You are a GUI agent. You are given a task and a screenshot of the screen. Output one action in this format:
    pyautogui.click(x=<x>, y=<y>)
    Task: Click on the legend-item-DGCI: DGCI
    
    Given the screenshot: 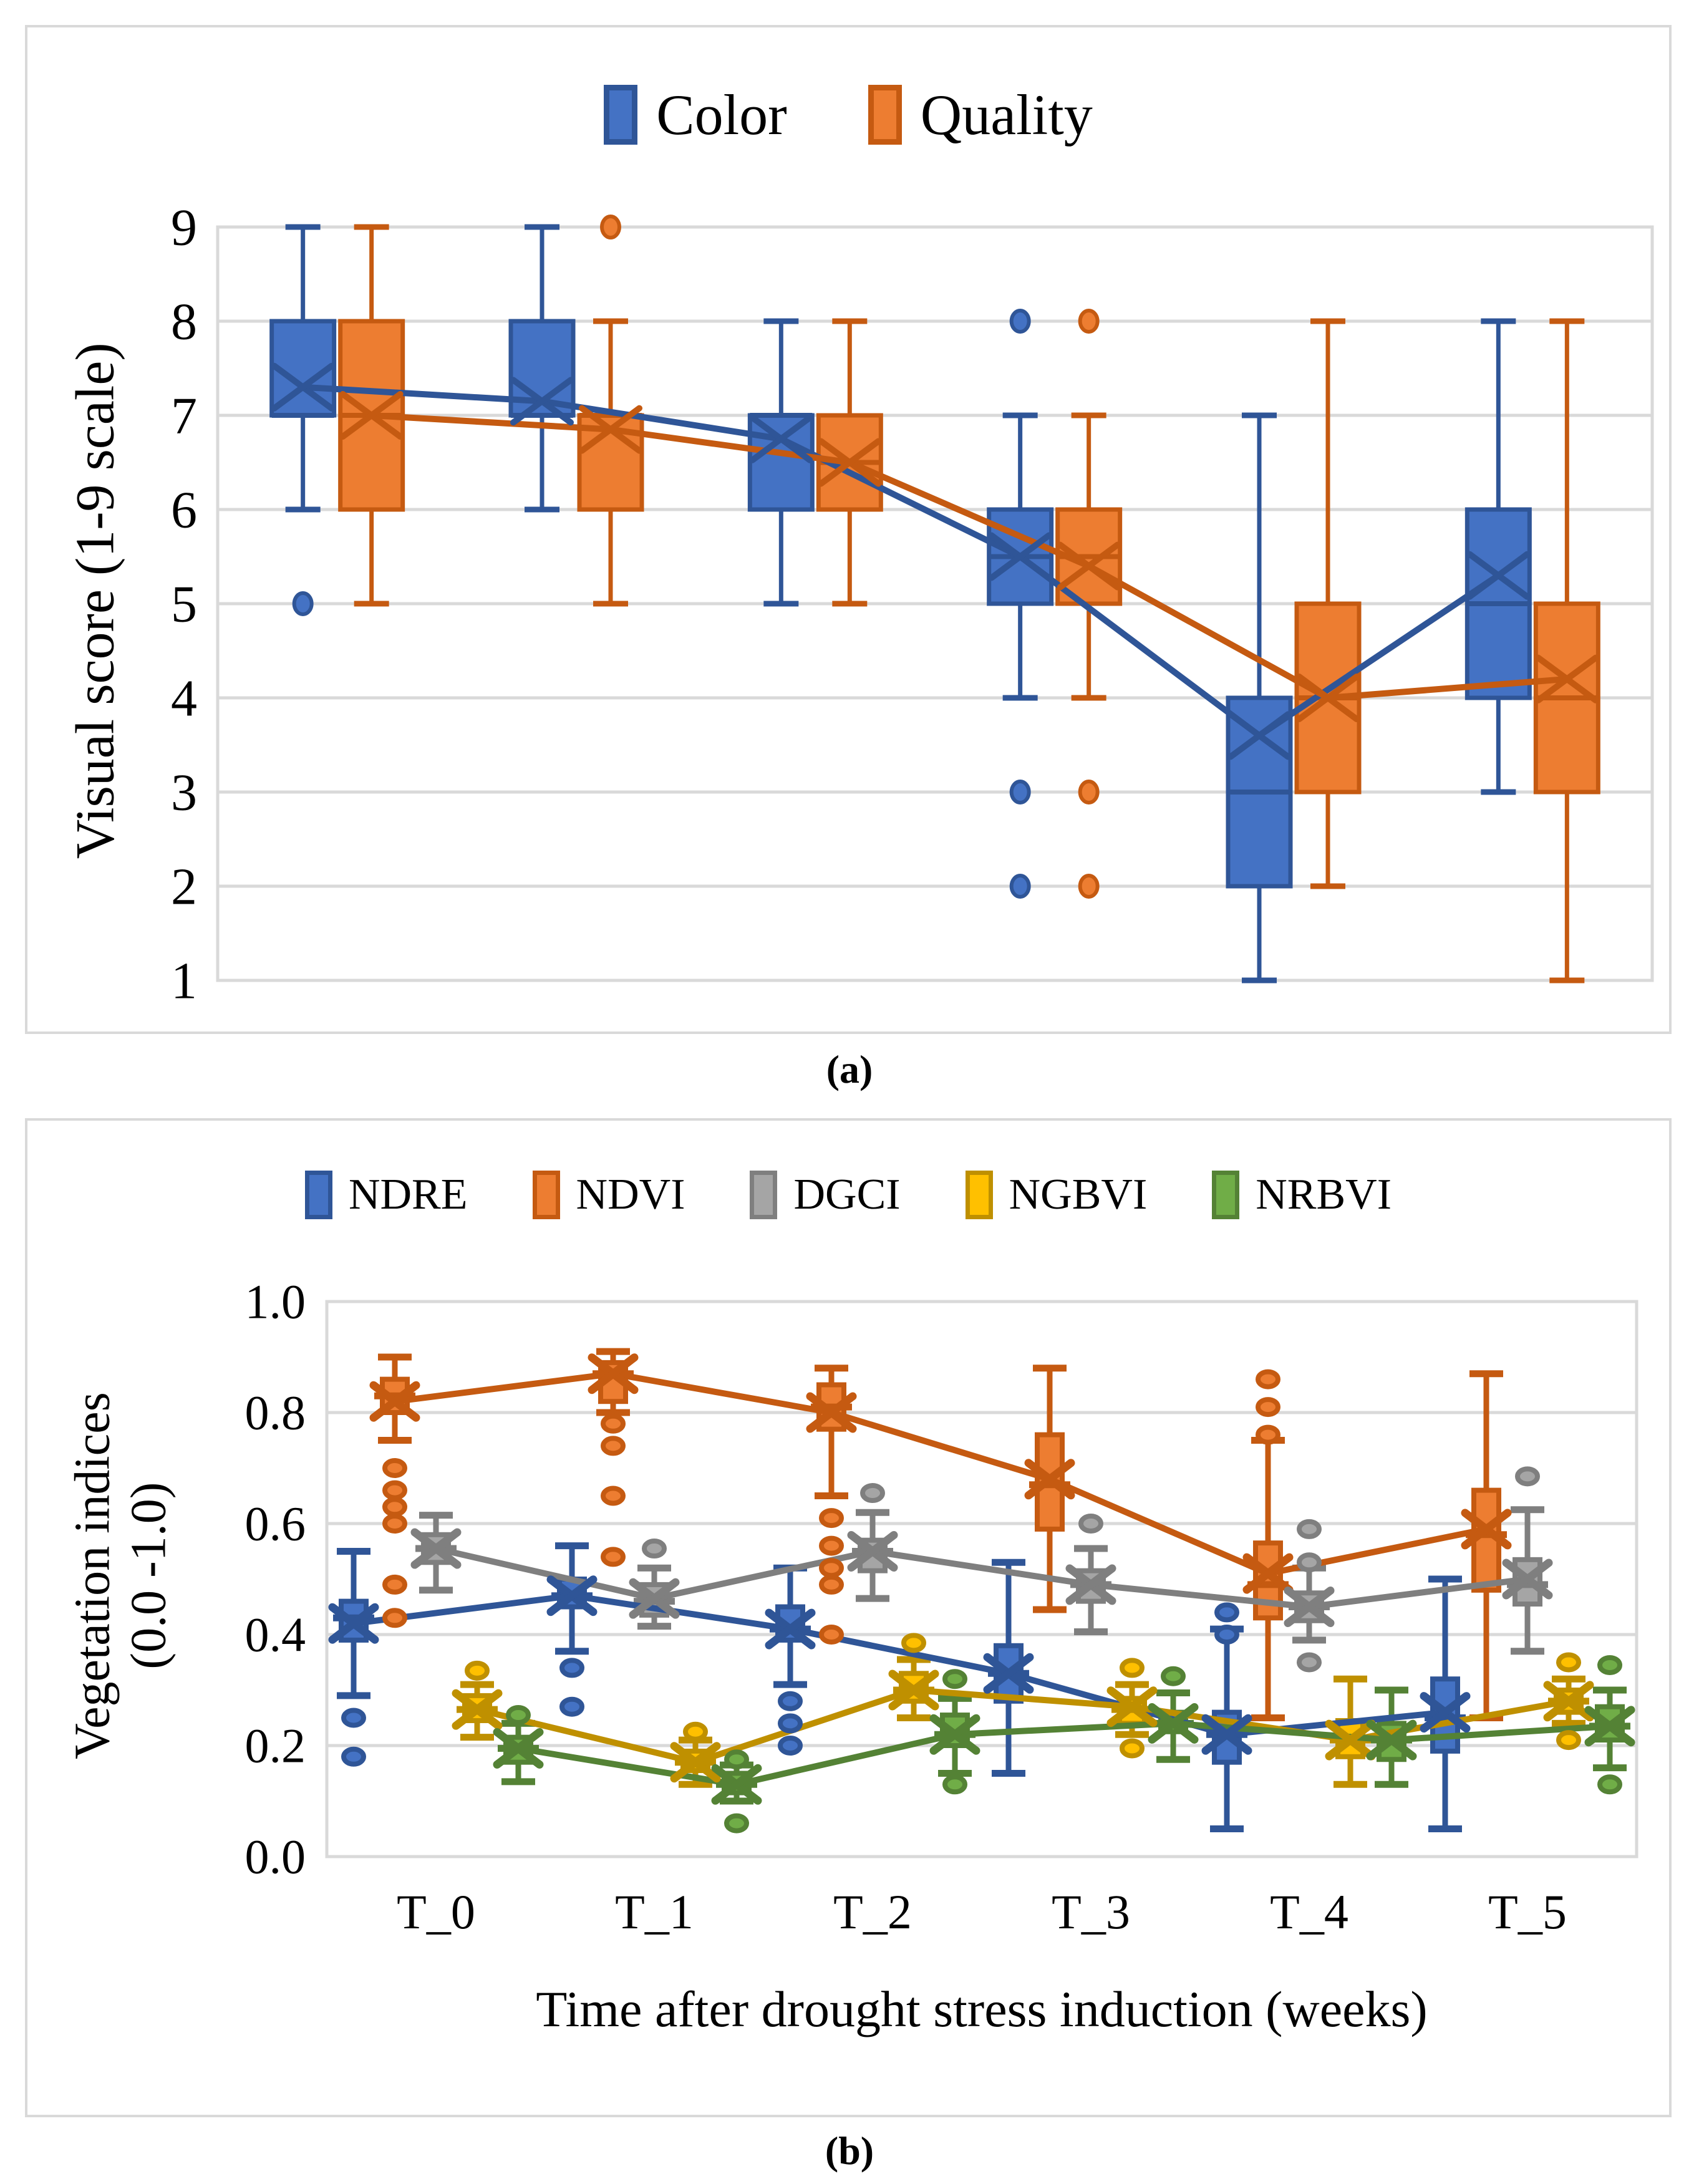 What is the action you would take?
    pyautogui.click(x=825, y=1195)
    